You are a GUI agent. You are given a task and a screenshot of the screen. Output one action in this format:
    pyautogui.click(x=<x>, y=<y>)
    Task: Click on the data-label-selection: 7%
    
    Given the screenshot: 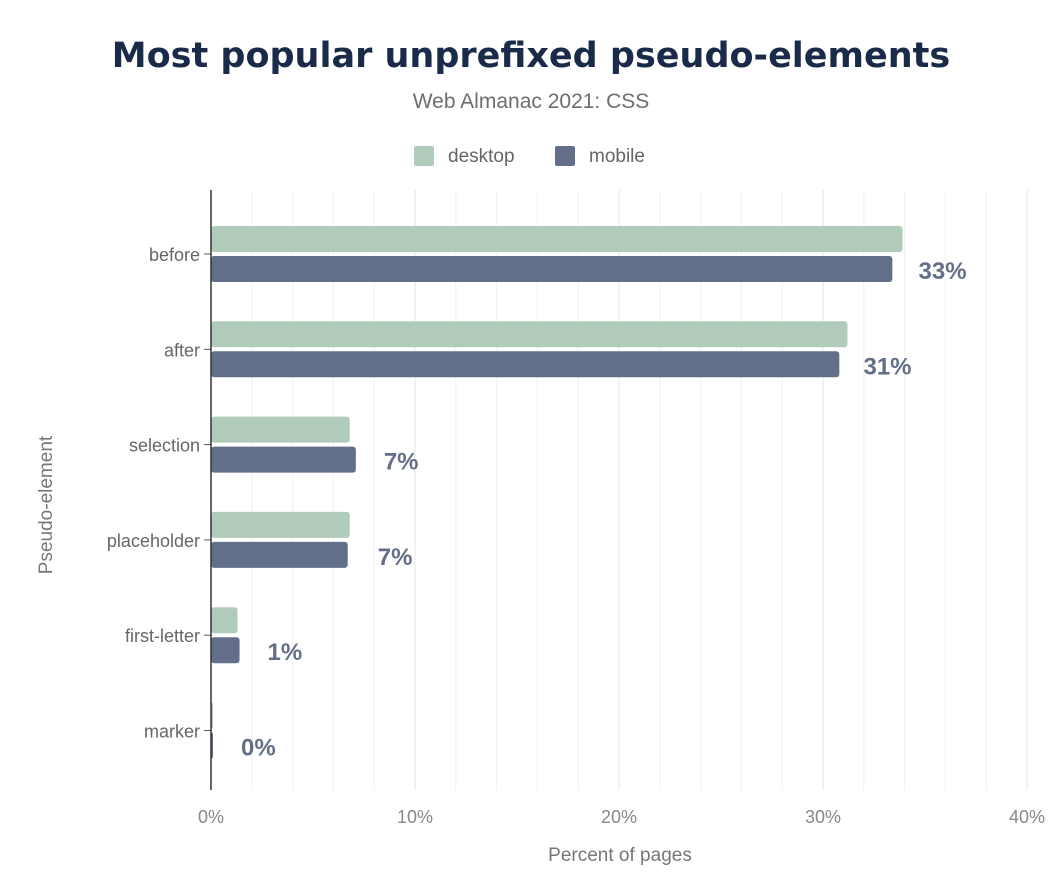 What is the action you would take?
    pyautogui.click(x=401, y=462)
    